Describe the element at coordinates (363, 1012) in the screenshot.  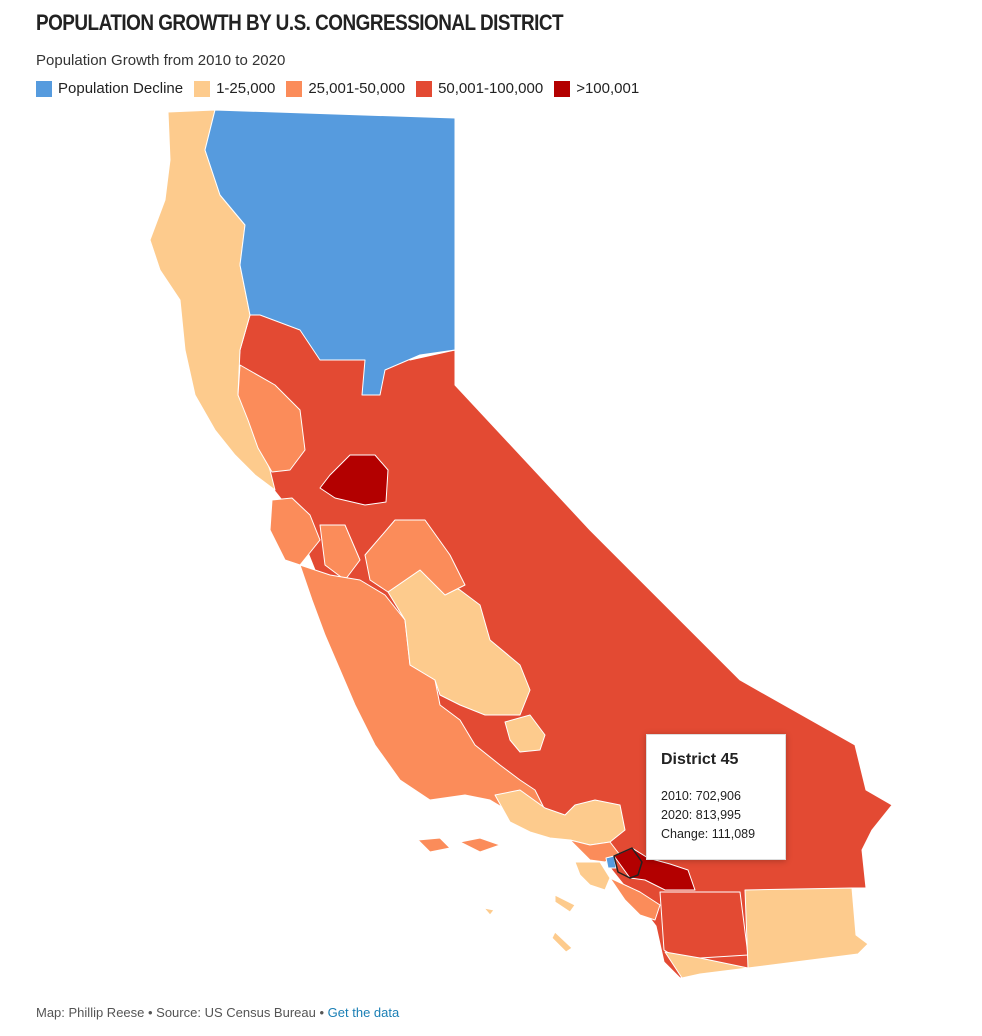
I see `get-the-data-link: Get the data` at that location.